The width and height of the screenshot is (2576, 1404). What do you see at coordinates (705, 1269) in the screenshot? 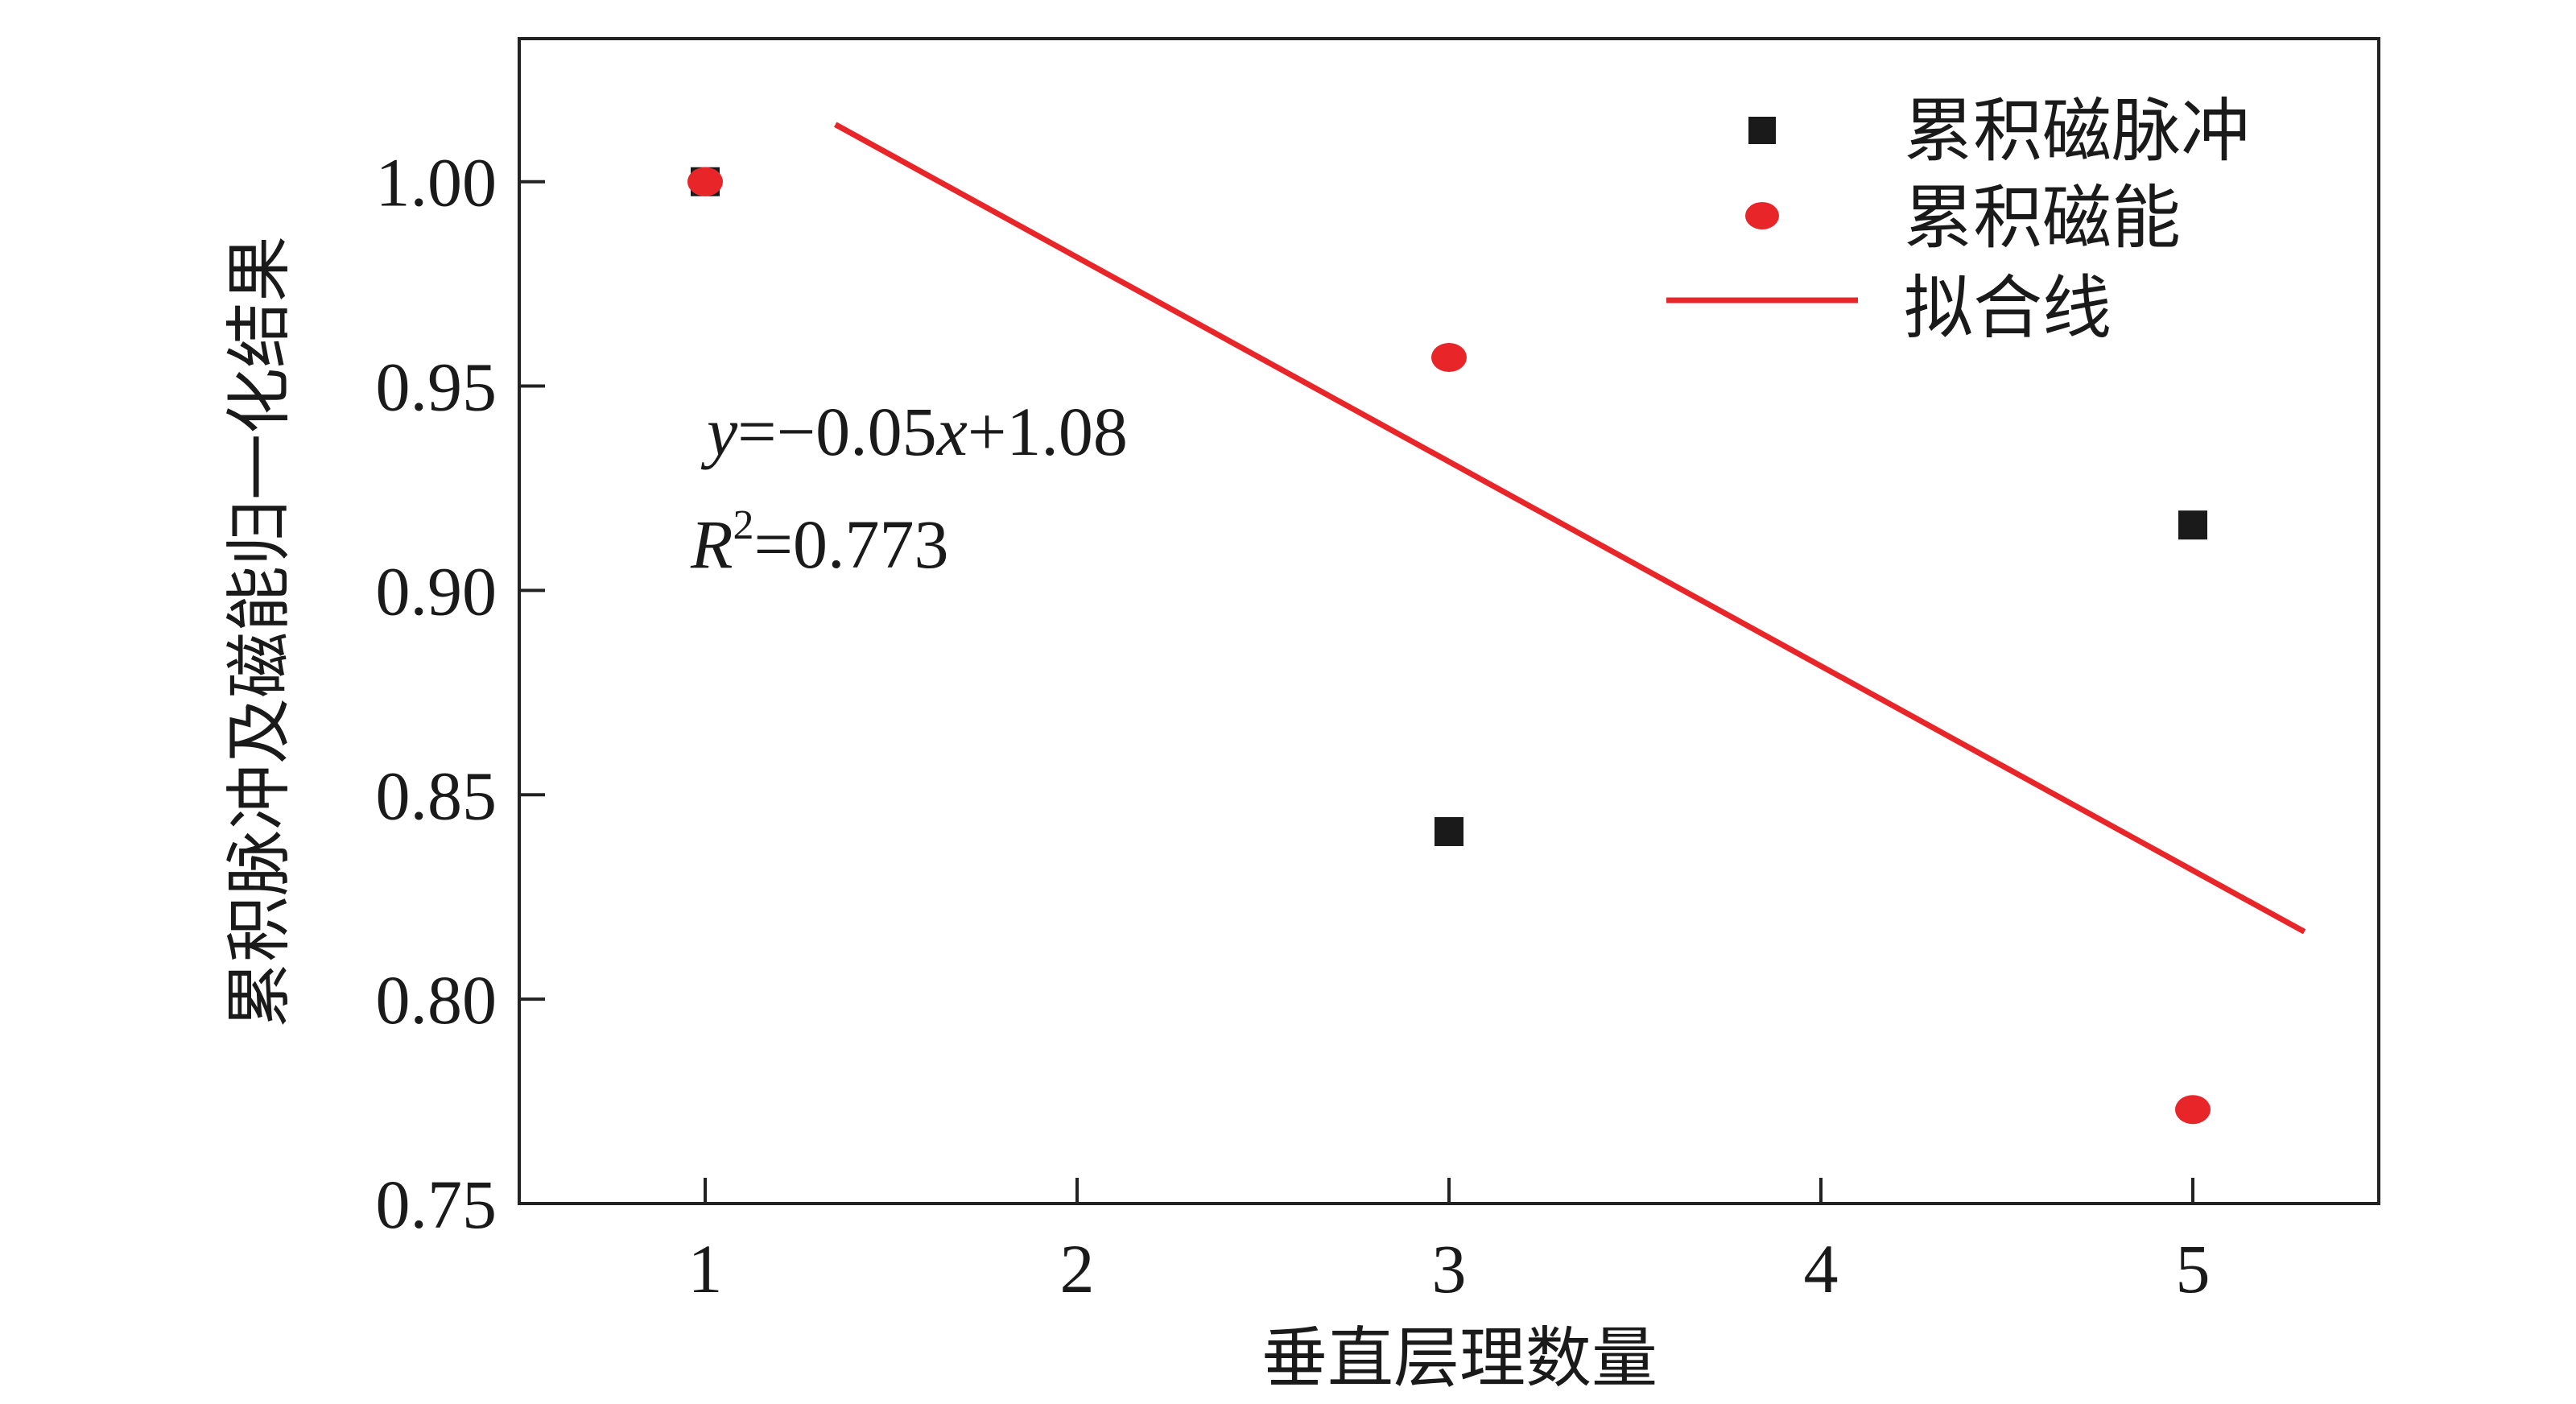
I see `x-tick-label: 1` at bounding box center [705, 1269].